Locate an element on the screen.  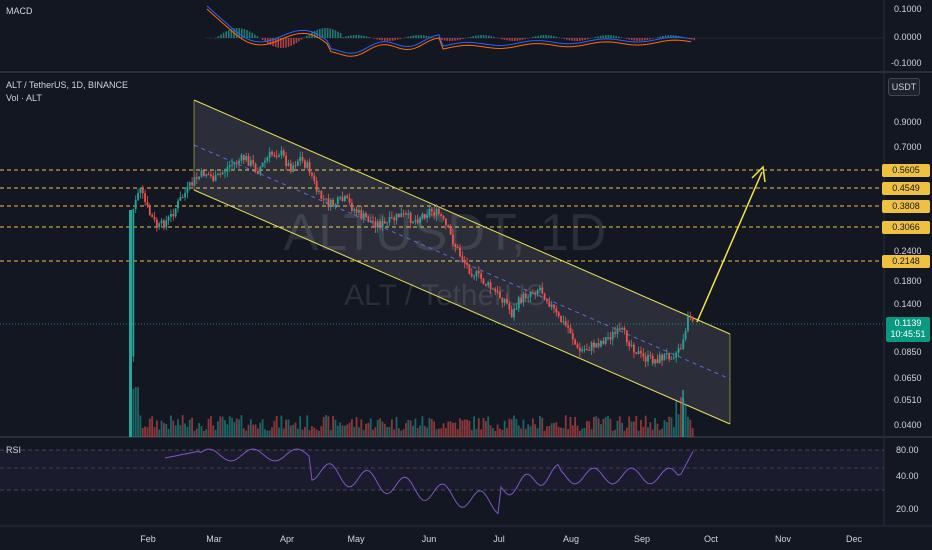
macd-axis: 0.1000 0.0000 -0.1000 is located at coordinates (906, 36).